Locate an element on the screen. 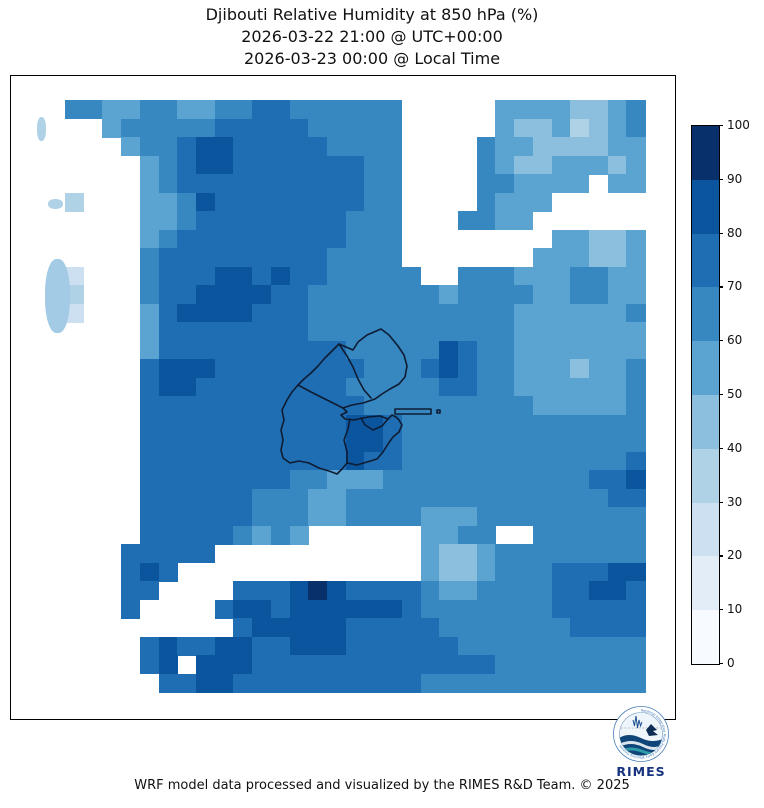 The width and height of the screenshot is (764, 808). colorbar-tick-mark is located at coordinates (721, 448).